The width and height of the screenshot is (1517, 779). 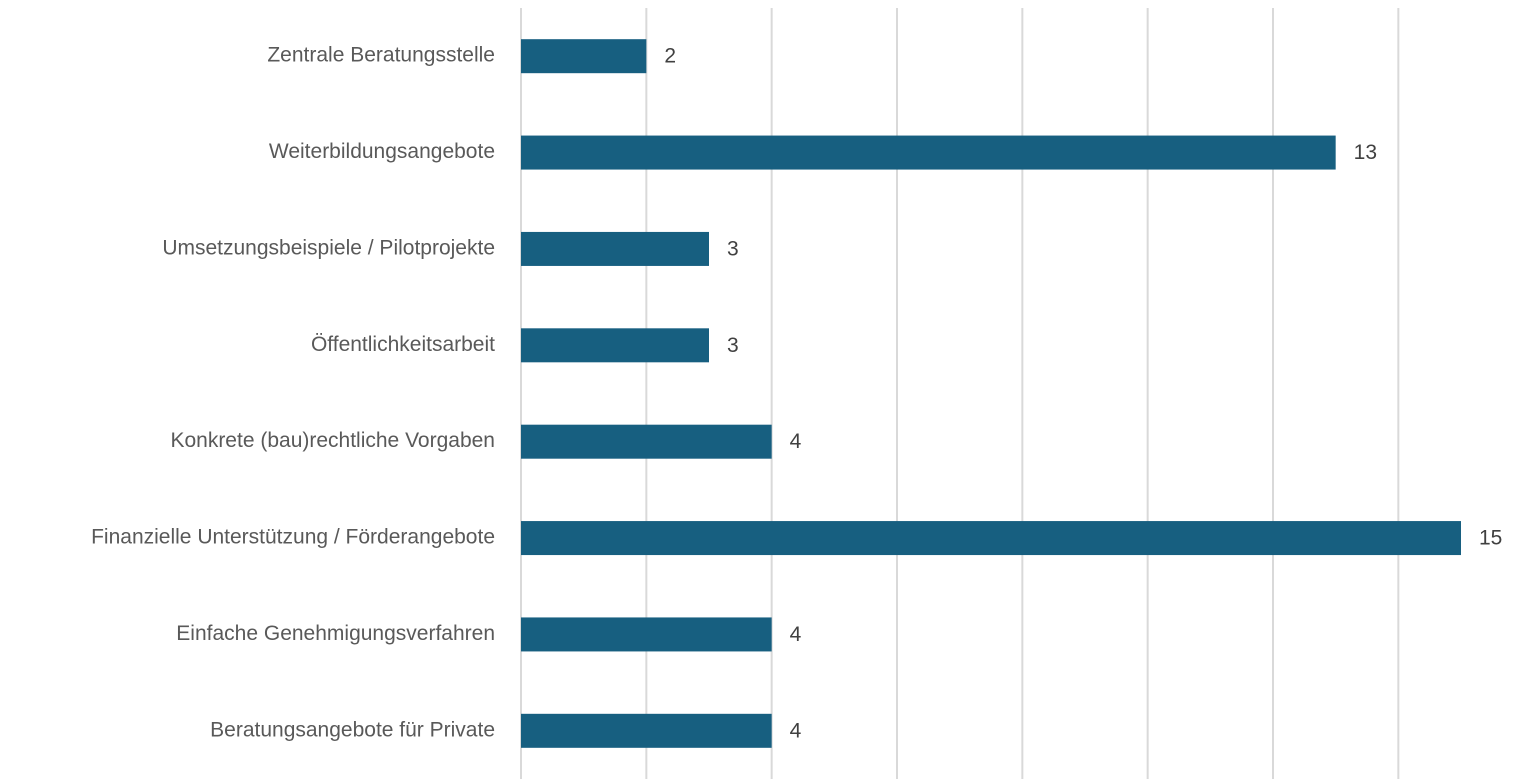 What do you see at coordinates (328, 247) in the screenshot?
I see `category-label: Umsetzungsbeispiele / Pilotprojekte` at bounding box center [328, 247].